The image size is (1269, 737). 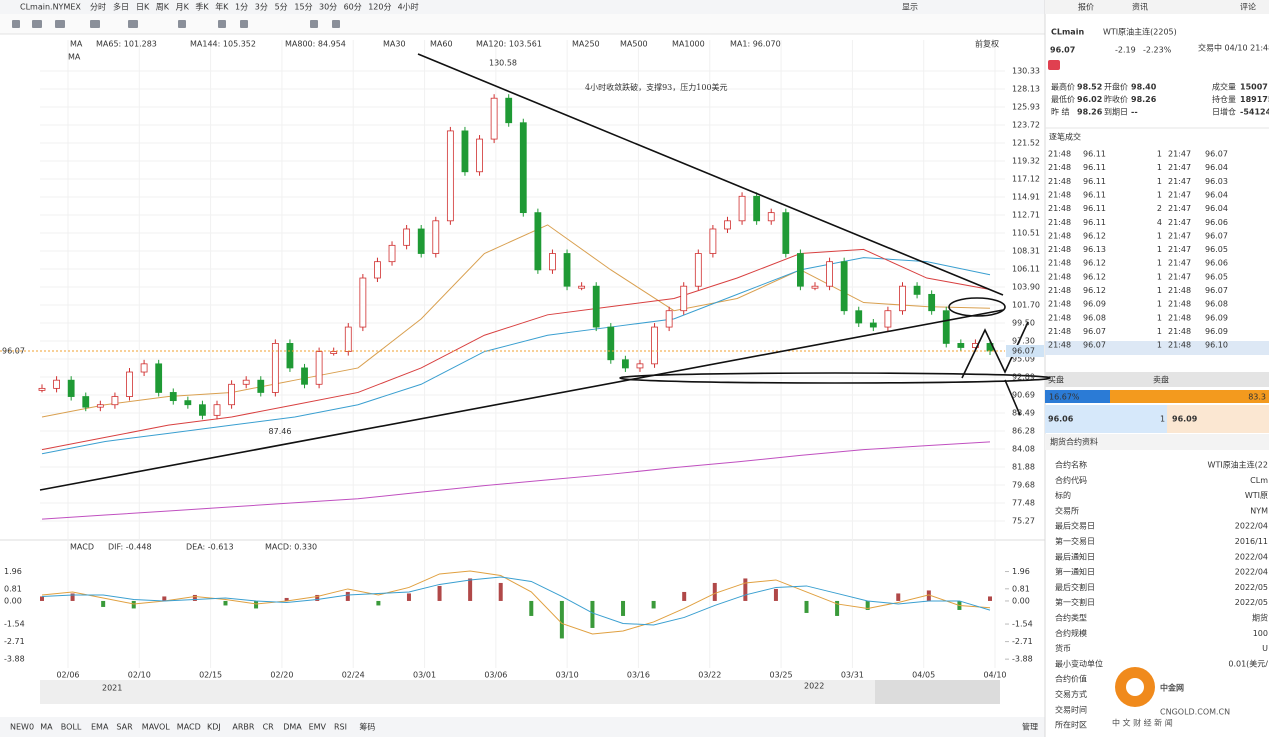 What do you see at coordinates (1157, 50) in the screenshot?
I see `change-pct: -2.23%` at bounding box center [1157, 50].